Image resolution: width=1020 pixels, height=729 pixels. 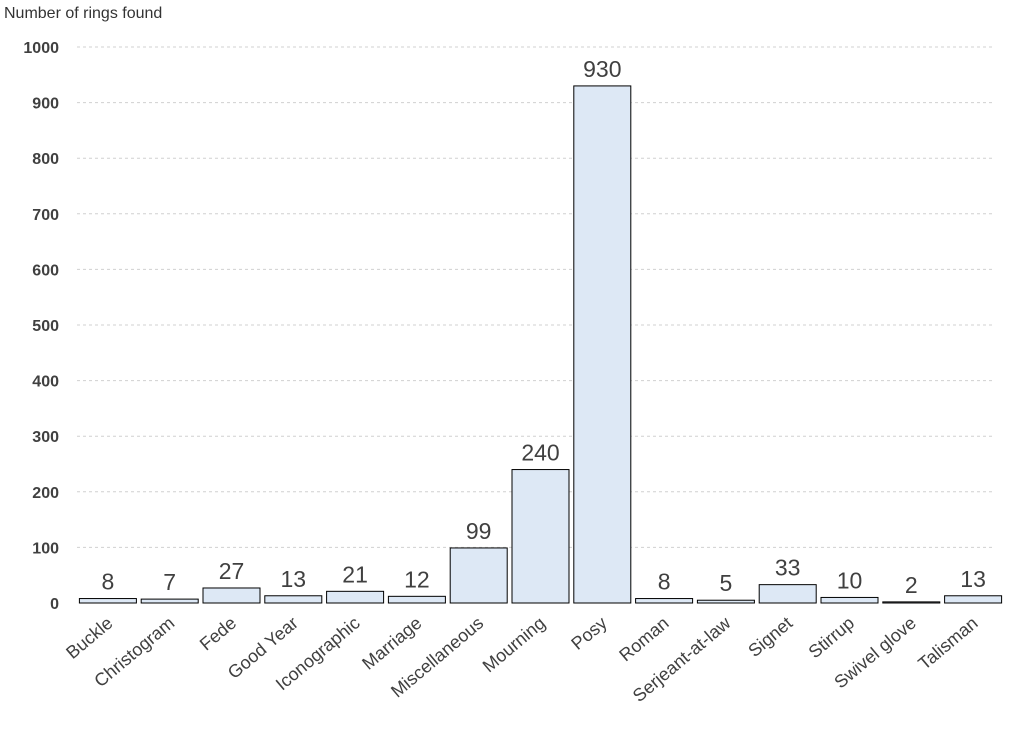 I want to click on data-label: 7, so click(x=169, y=582).